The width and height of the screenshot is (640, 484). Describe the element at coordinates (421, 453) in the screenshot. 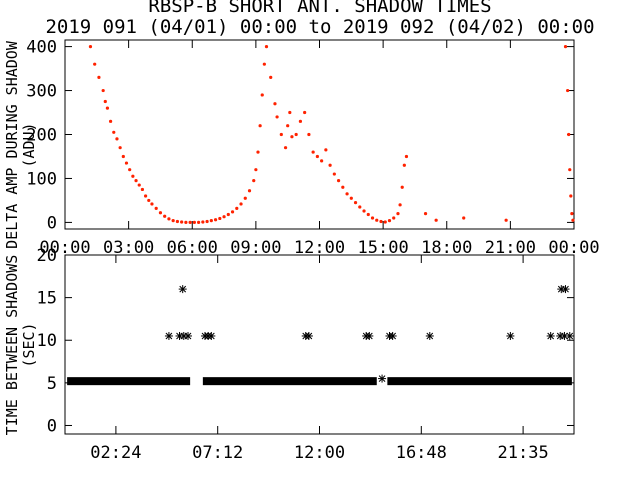

I see `x-tick-label: 16:48` at that location.